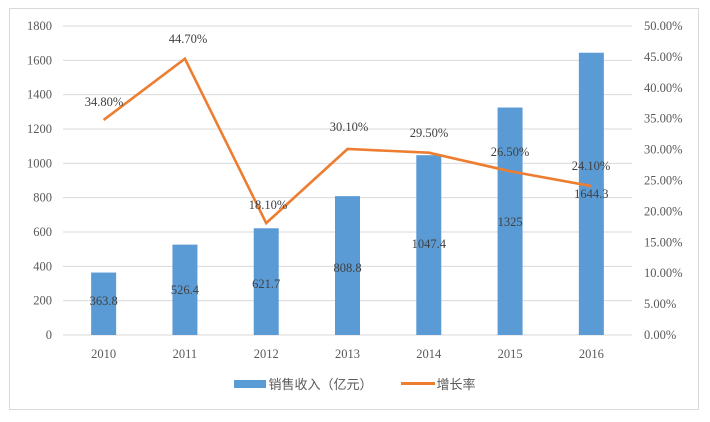 This screenshot has width=710, height=422. I want to click on y-axis-tick-label: 1200, so click(39, 129).